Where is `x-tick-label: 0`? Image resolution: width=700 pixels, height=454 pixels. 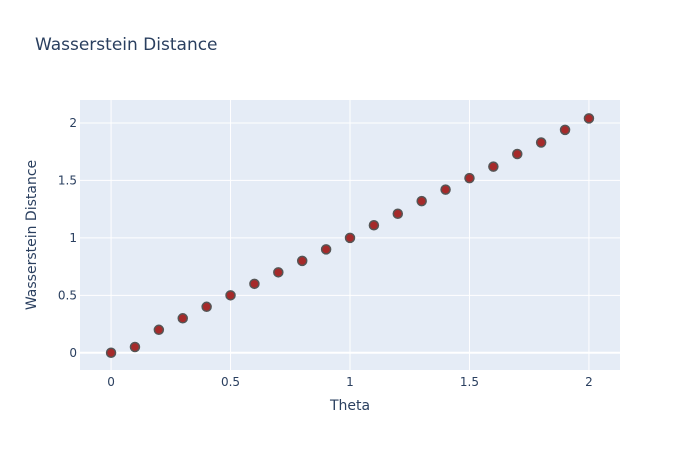
x-tick-label: 0 is located at coordinates (111, 382).